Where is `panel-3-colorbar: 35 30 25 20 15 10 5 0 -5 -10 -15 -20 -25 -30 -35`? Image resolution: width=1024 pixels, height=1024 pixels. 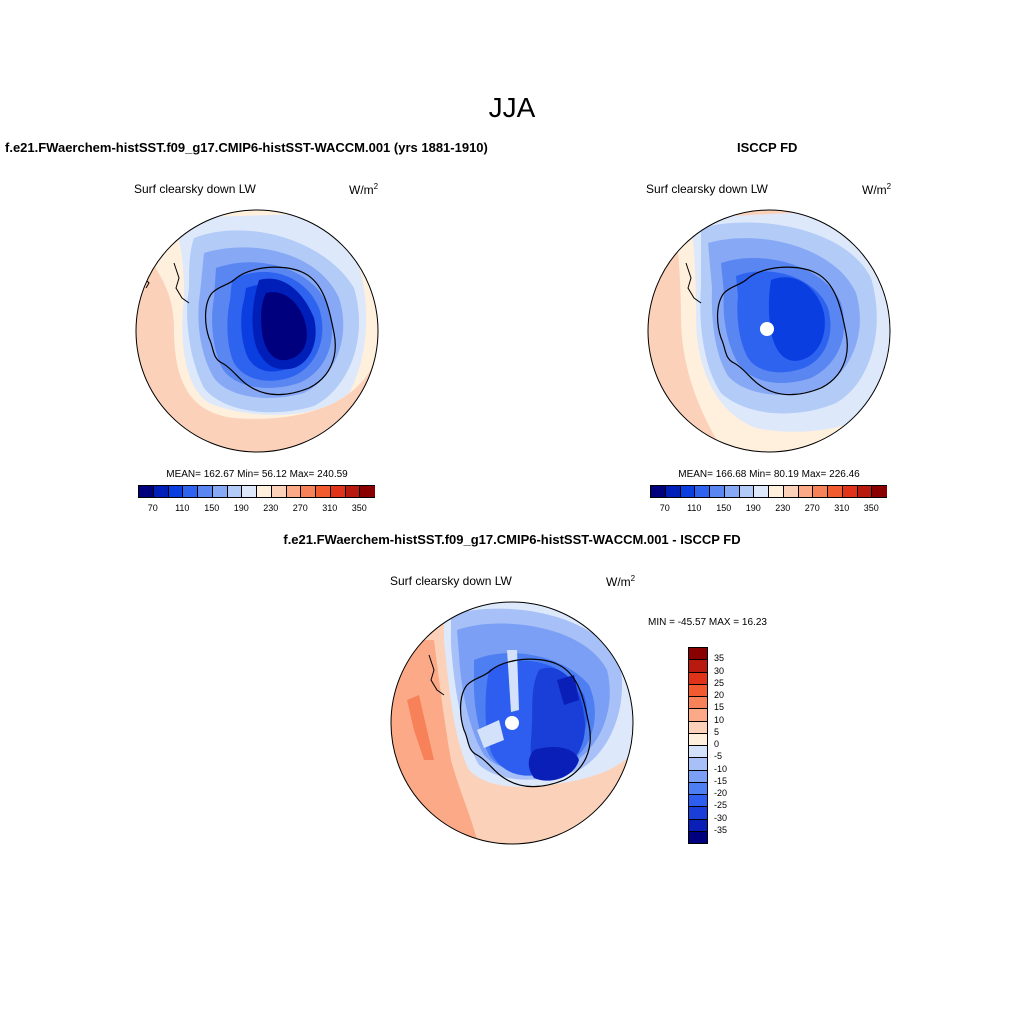 panel-3-colorbar: 35 30 25 20 15 10 5 0 -5 -10 -15 -20 -25 -30 -35 is located at coordinates (707, 745).